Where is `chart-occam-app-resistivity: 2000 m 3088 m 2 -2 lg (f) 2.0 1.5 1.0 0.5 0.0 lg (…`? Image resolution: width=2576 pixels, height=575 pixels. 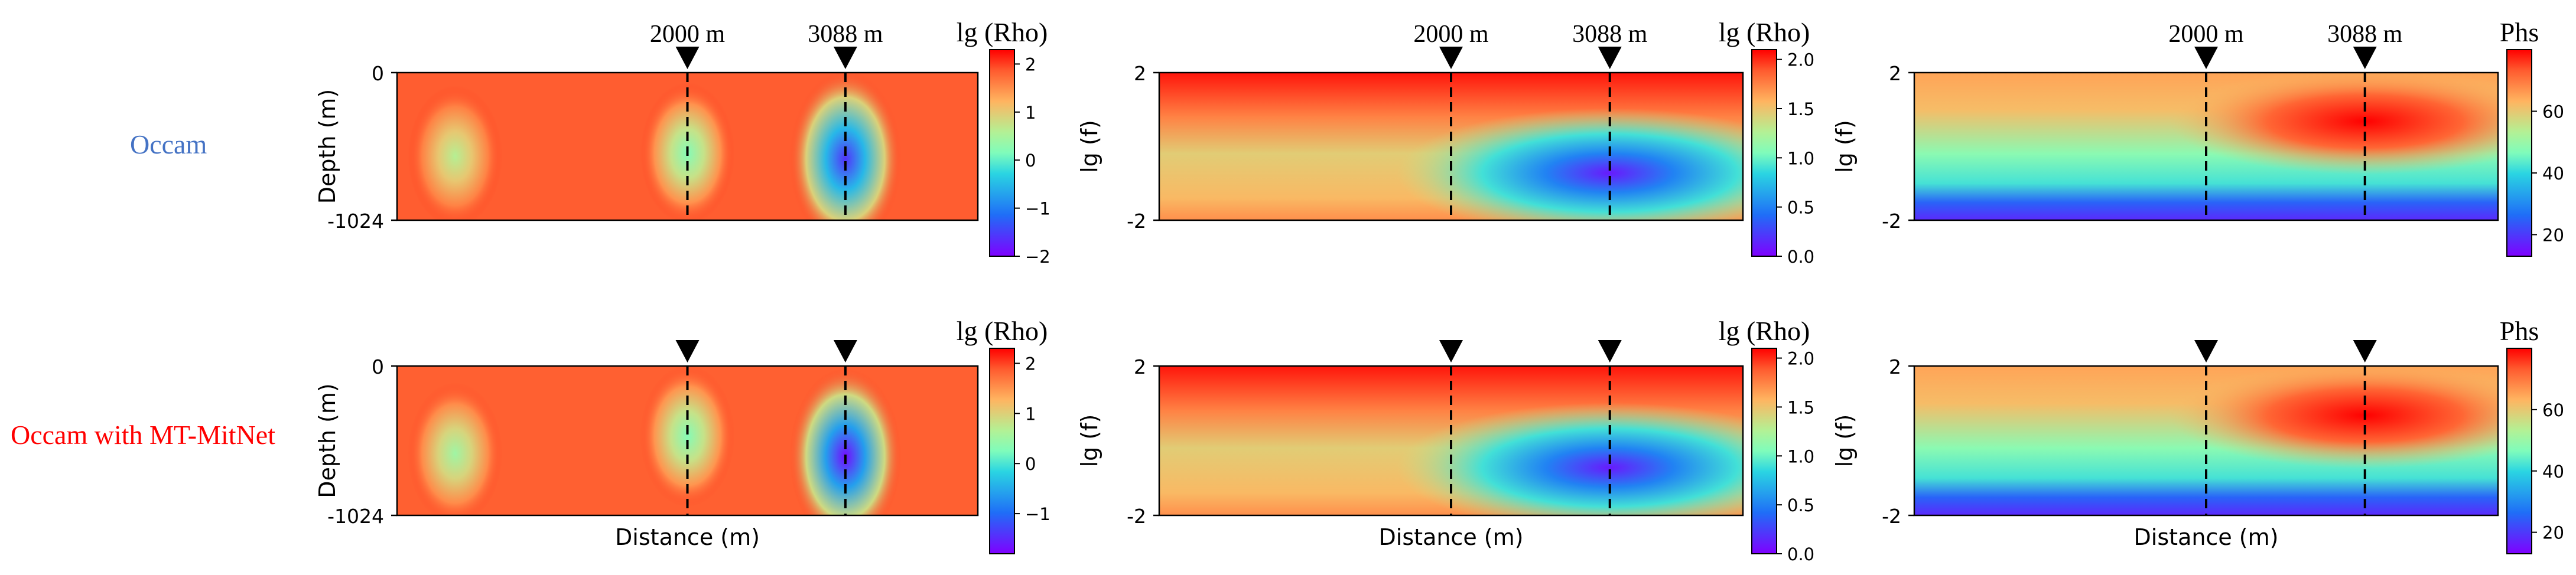 chart-occam-app-resistivity: 2000 m 3088 m 2 -2 lg (f) 2.0 1.5 1.0 0.5 0.0 lg (… is located at coordinates (1445, 142).